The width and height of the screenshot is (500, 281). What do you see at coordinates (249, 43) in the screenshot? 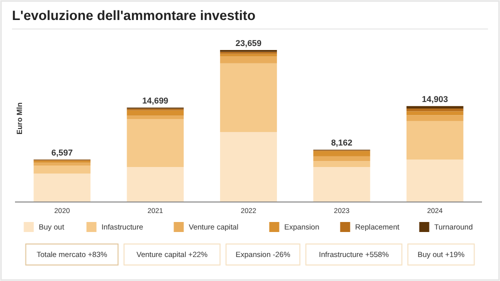
I see `annotation: 23,659` at bounding box center [249, 43].